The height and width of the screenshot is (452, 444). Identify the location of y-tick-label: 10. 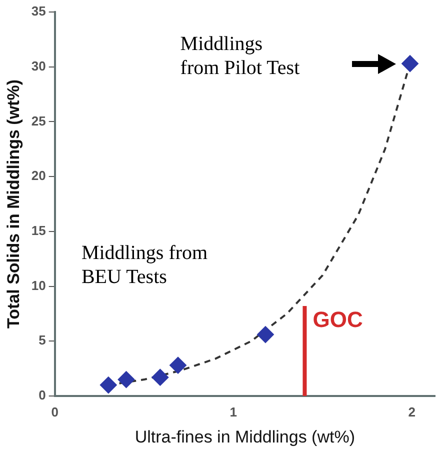
(38, 285).